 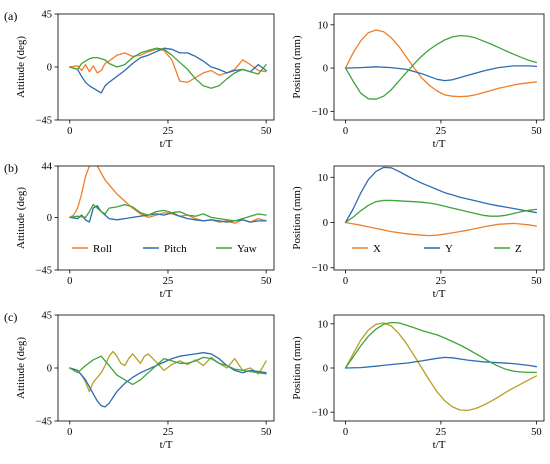 I want to click on chart-panel-c-right: 0 25 50 −10 0 10 t/T Position (mm), so click(x=418, y=382).